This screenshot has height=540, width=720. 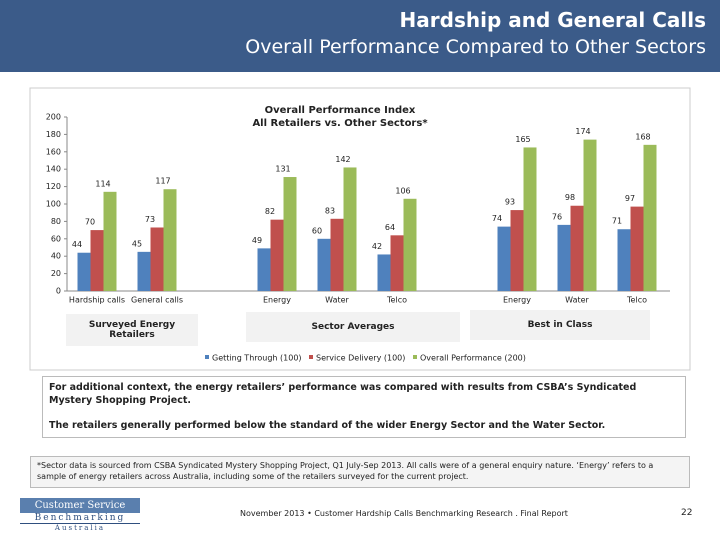 What do you see at coordinates (132, 330) in the screenshot?
I see `group-label: Surveyed Energy Retailers` at bounding box center [132, 330].